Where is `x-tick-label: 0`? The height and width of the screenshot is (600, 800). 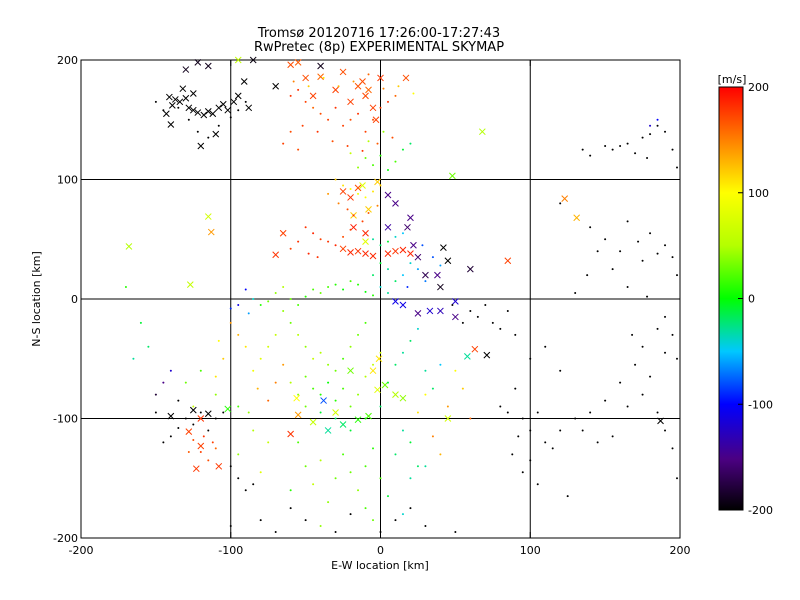
x-tick-label: 0 is located at coordinates (380, 550).